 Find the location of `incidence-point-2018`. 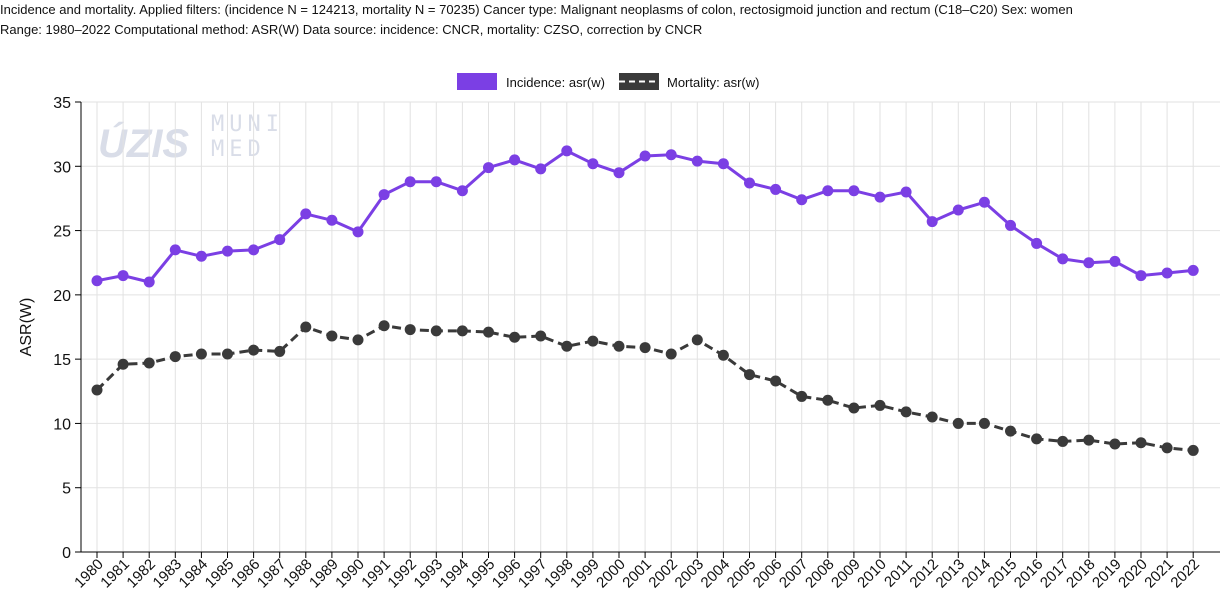

incidence-point-2018 is located at coordinates (1089, 263).